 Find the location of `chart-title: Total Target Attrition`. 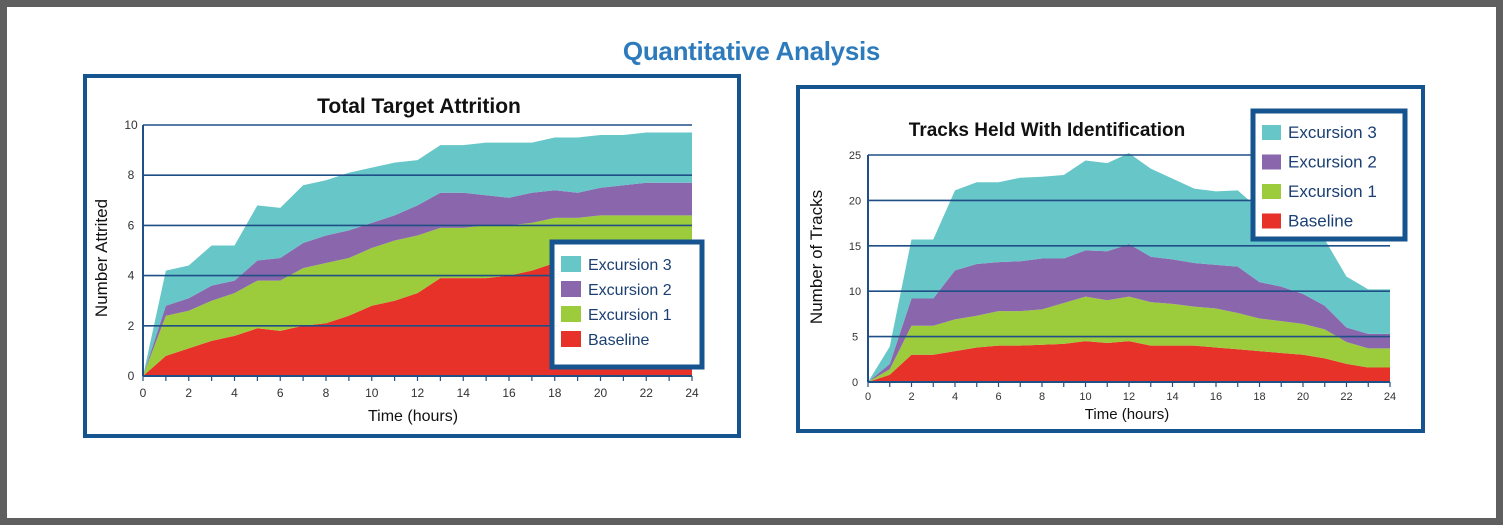

chart-title: Total Target Attrition is located at coordinates (419, 106).